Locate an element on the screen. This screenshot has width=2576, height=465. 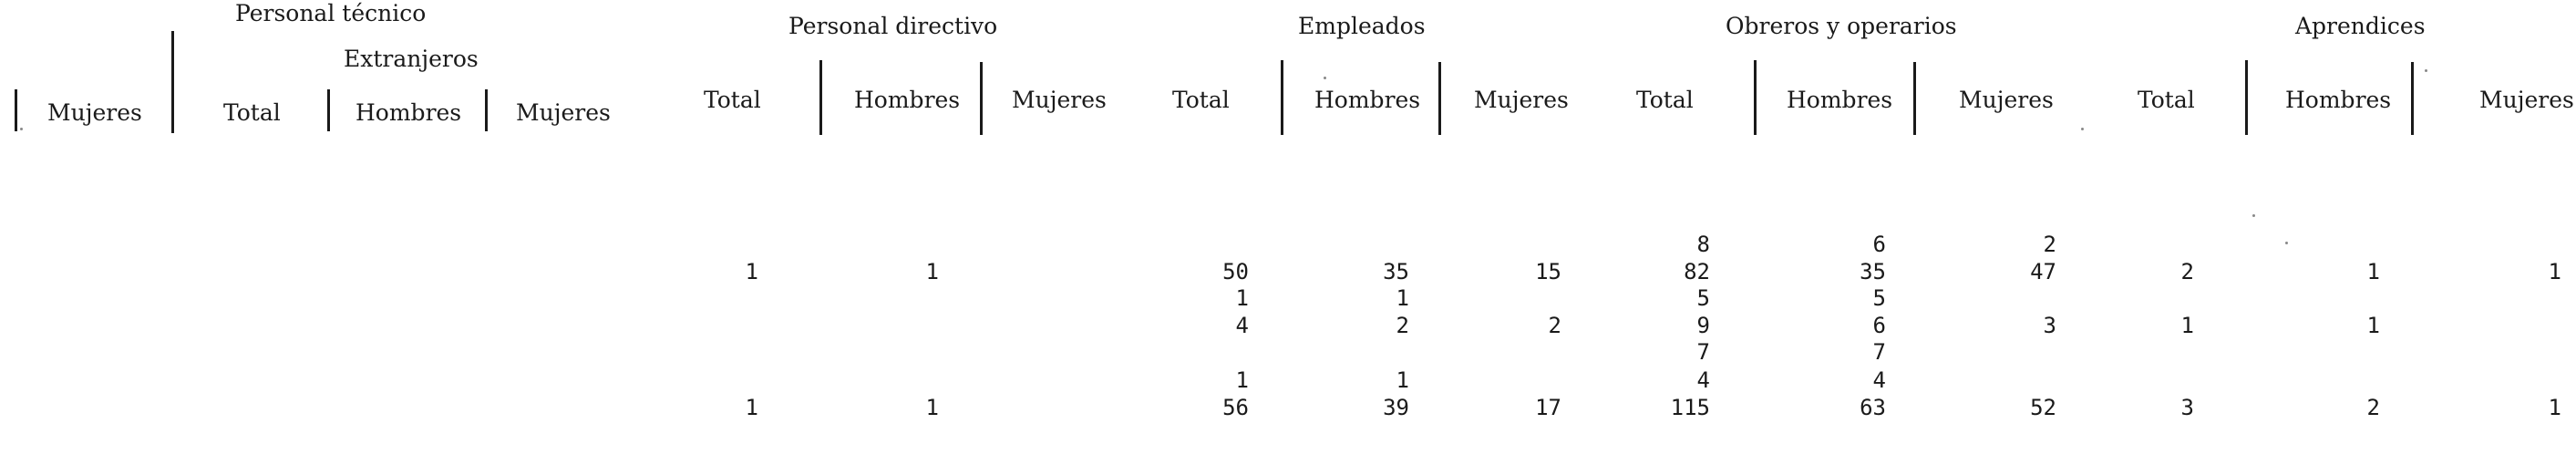
table-cell: 39 is located at coordinates (1396, 407).